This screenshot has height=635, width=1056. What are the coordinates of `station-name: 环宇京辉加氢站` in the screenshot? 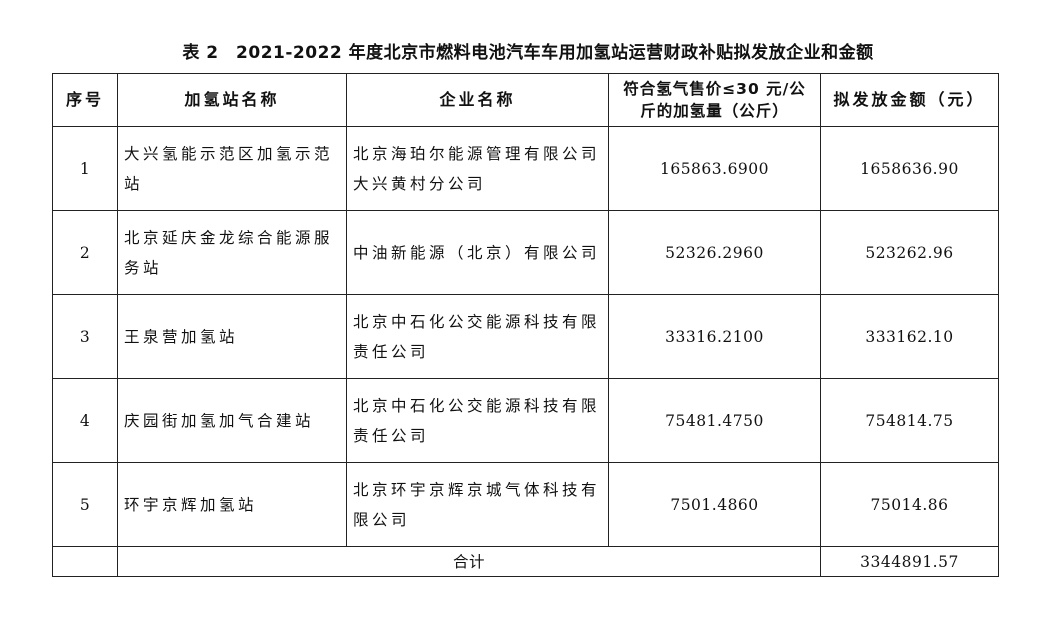 It's located at (232, 504).